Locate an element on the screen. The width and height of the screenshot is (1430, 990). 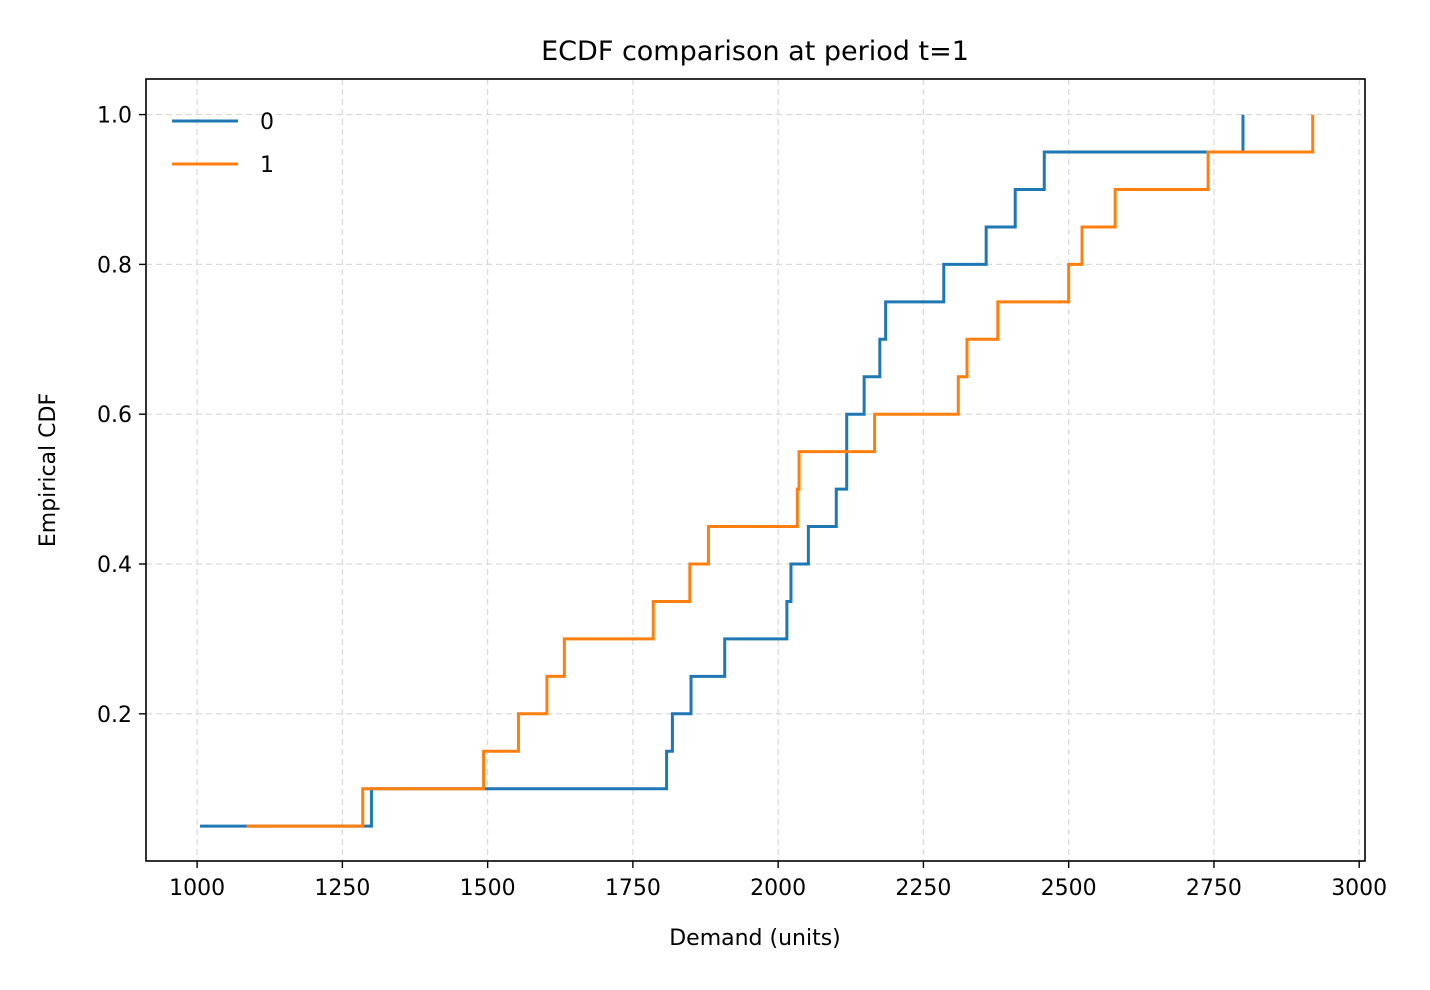
x-tick-label: 2750 is located at coordinates (1214, 888).